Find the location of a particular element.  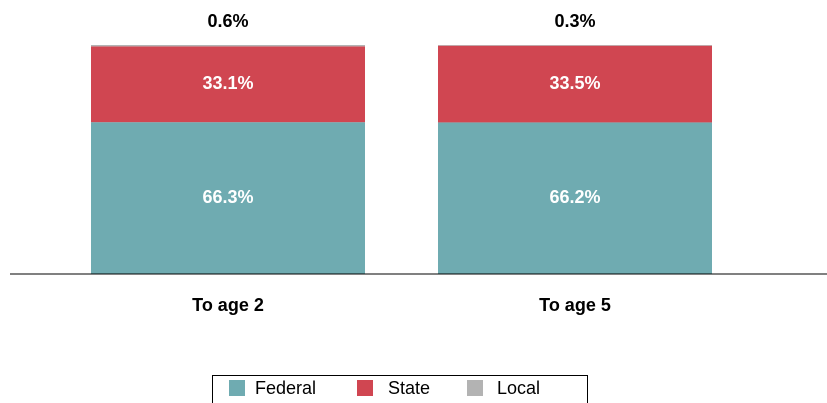

legend-box is located at coordinates (400, 389).